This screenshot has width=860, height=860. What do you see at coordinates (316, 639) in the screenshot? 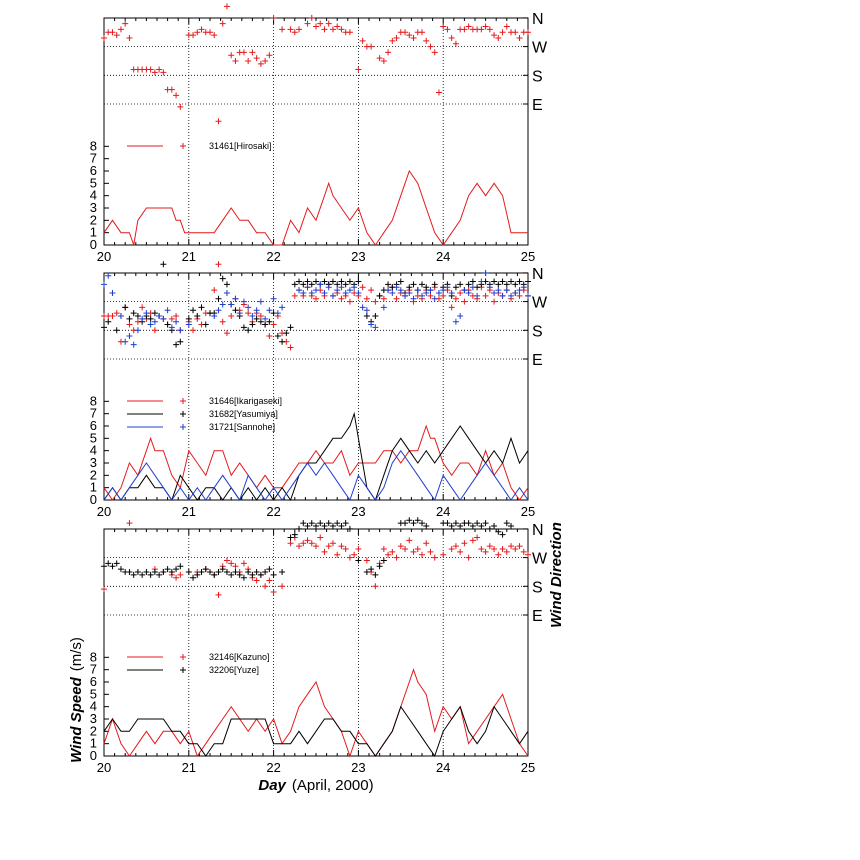
I see `series-1: 32146[Kazuno]` at bounding box center [316, 639].